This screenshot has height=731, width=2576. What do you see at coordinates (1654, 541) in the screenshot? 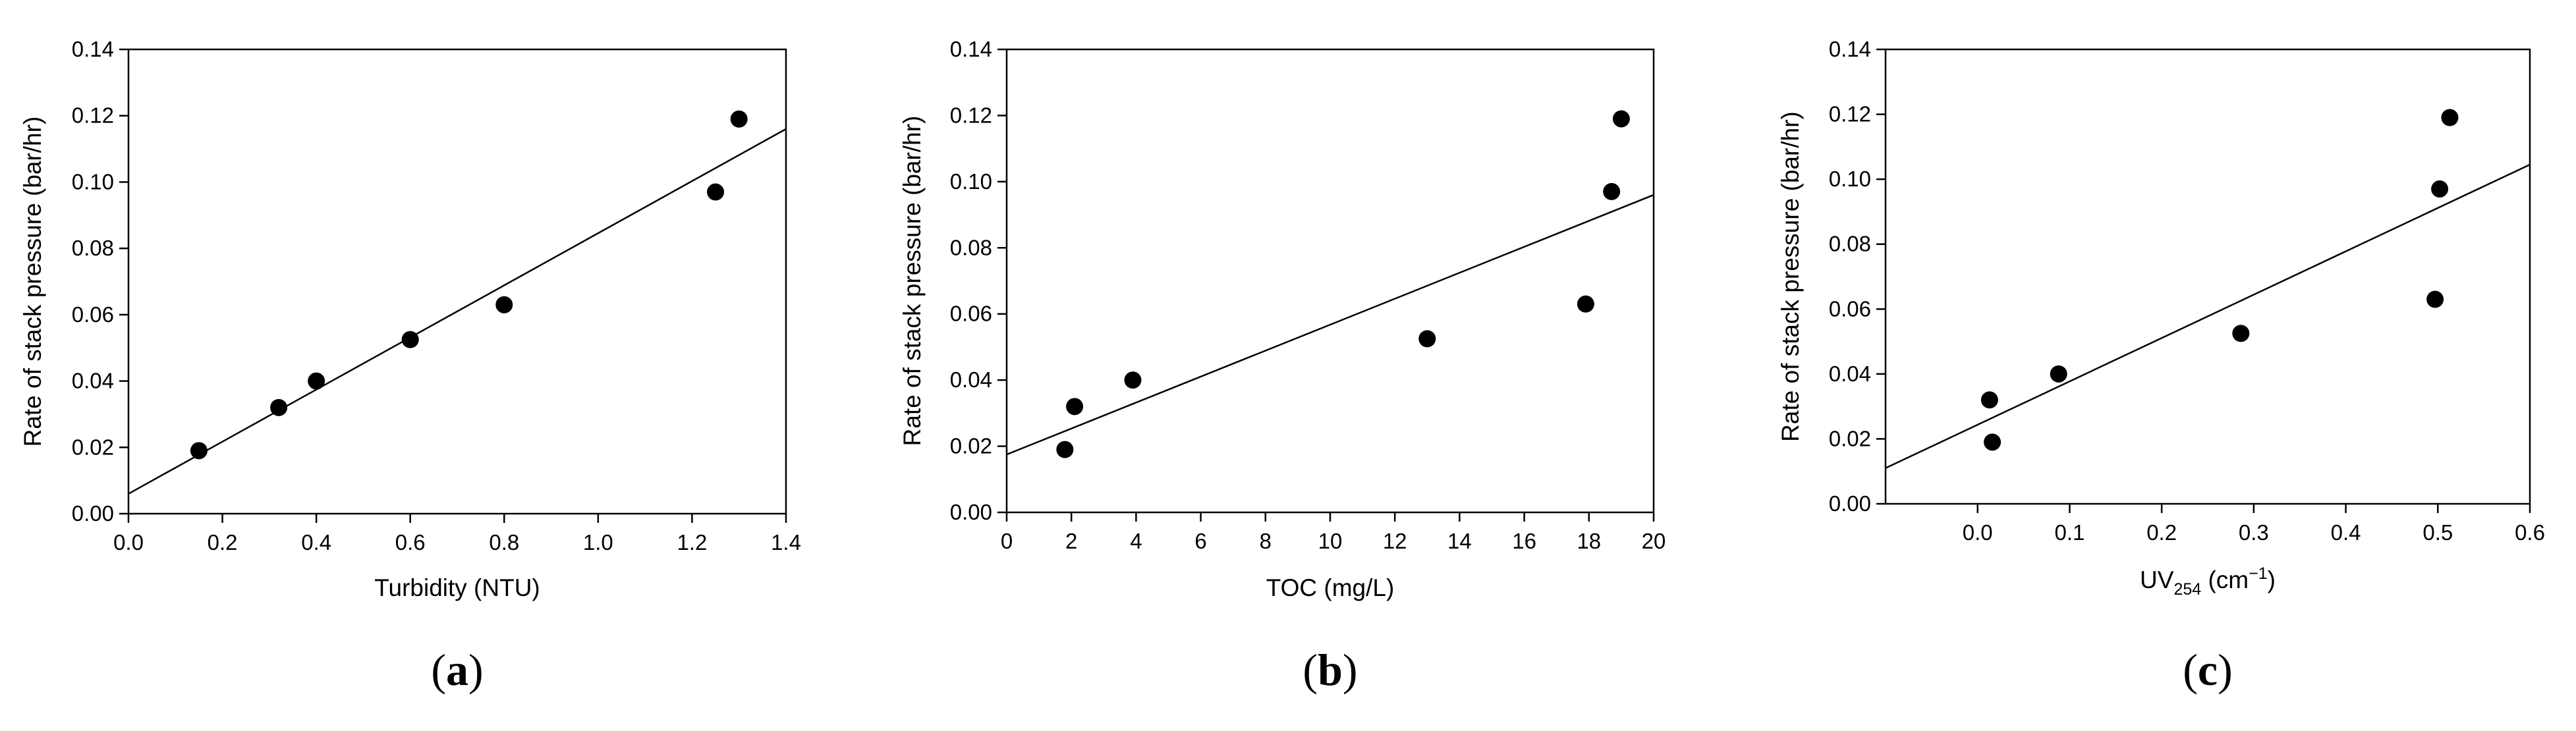
I see `x-tick-label: 20` at bounding box center [1654, 541].